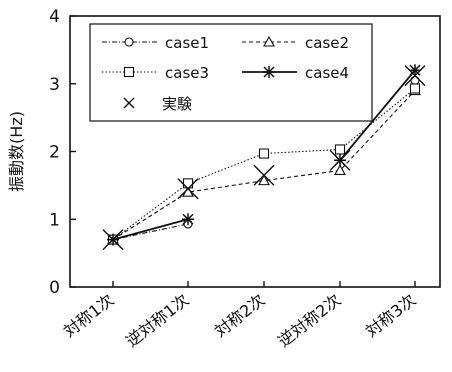 The width and height of the screenshot is (452, 372). Describe the element at coordinates (177, 104) in the screenshot. I see `legend-label: 実験` at that location.